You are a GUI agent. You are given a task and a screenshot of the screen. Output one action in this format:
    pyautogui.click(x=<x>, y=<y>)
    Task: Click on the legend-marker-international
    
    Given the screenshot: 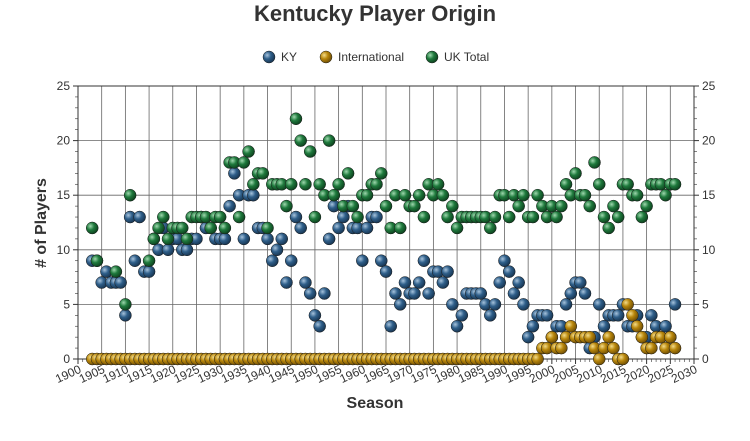 What is the action you would take?
    pyautogui.click(x=326, y=57)
    